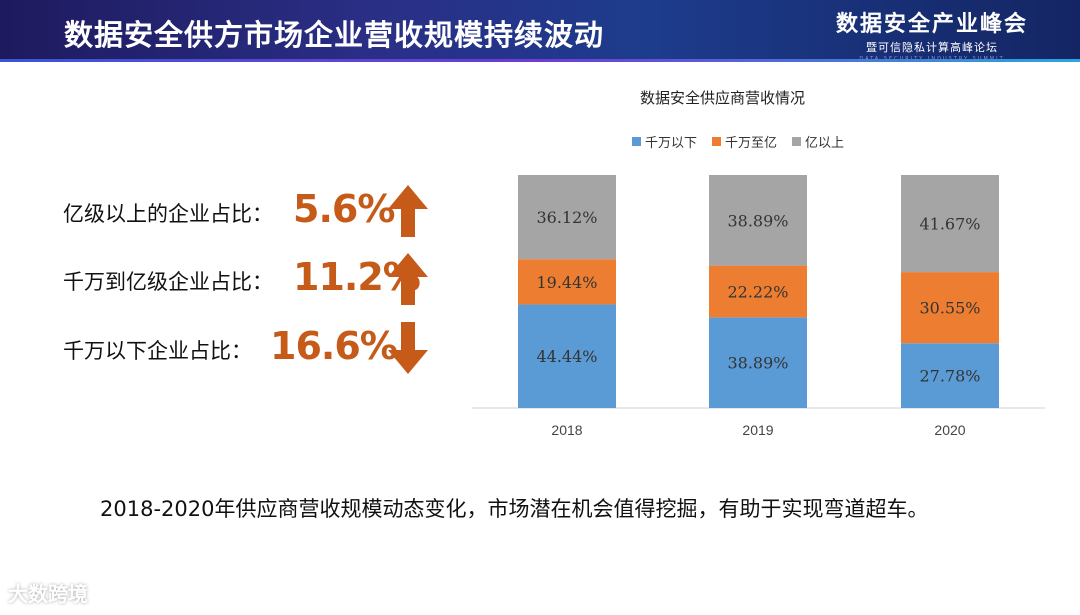  I want to click on stat-value: 5.6%, so click(344, 209).